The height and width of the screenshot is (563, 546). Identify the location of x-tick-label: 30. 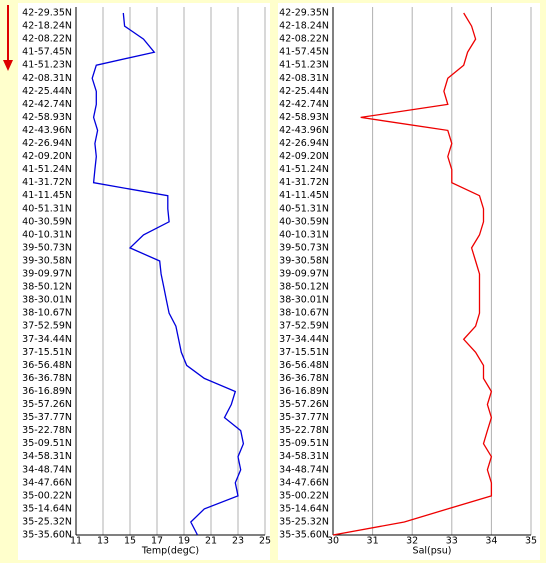
(333, 541).